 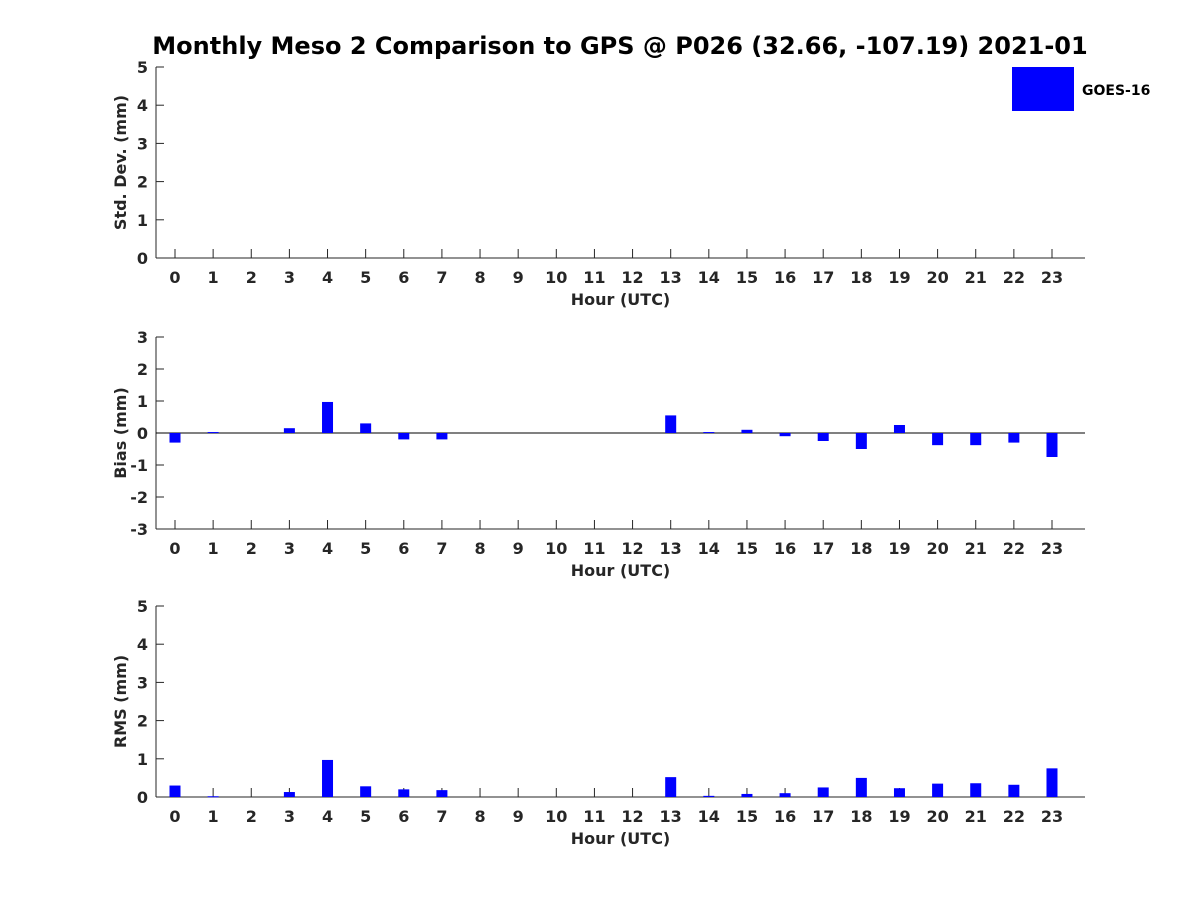 What do you see at coordinates (142, 644) in the screenshot?
I see `y-tick-label: 4` at bounding box center [142, 644].